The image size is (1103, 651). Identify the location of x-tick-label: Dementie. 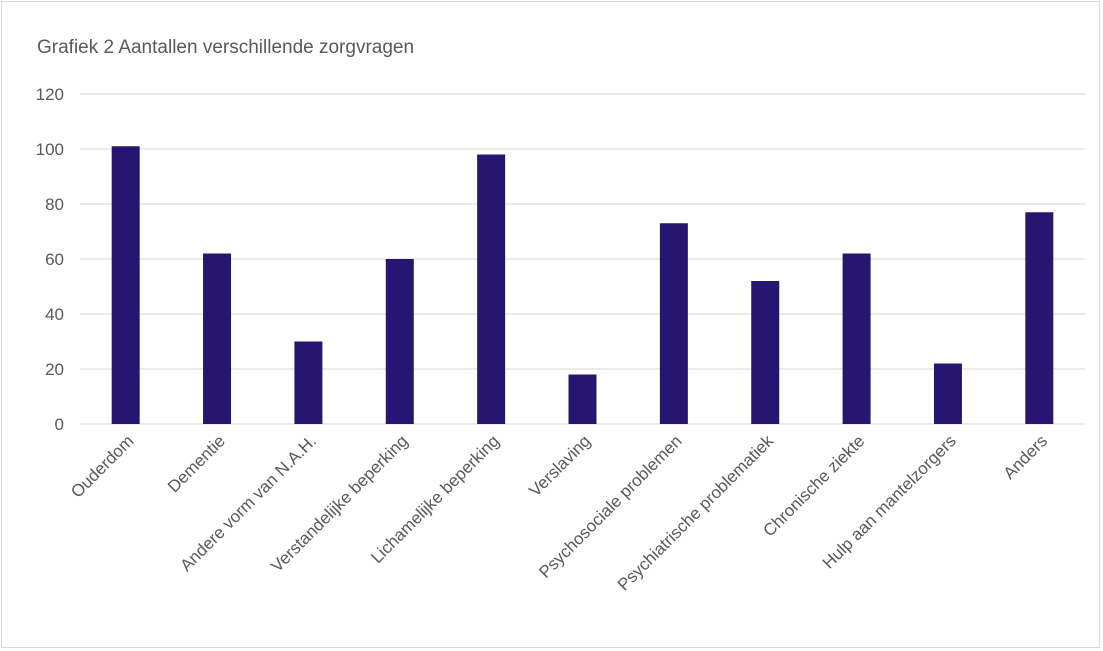
(196, 463).